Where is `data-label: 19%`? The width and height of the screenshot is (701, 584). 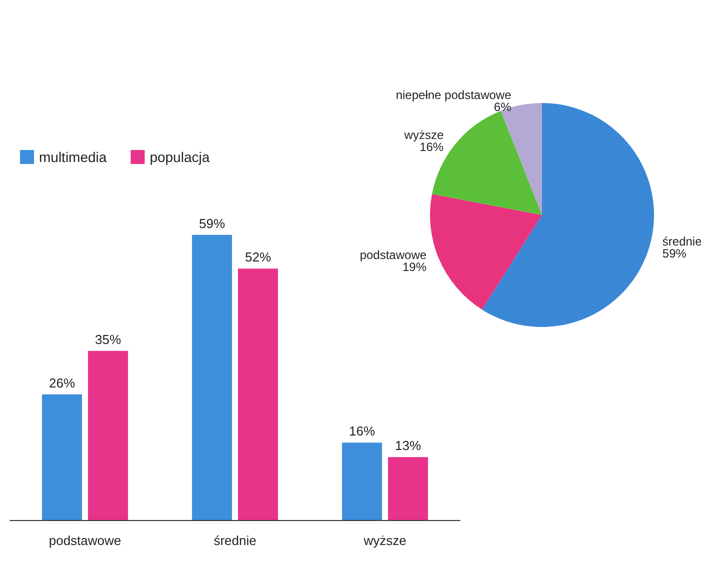 data-label: 19% is located at coordinates (414, 267).